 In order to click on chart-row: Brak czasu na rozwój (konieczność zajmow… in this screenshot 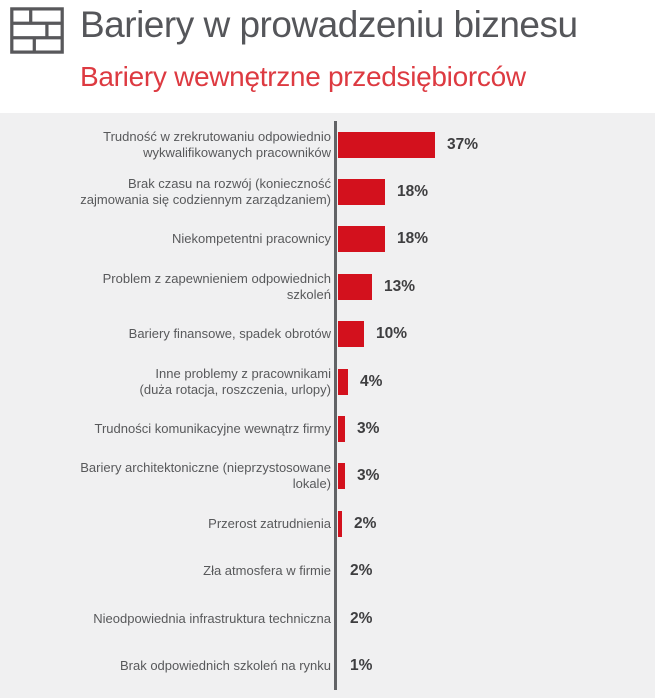, I will do `click(327, 191)`.